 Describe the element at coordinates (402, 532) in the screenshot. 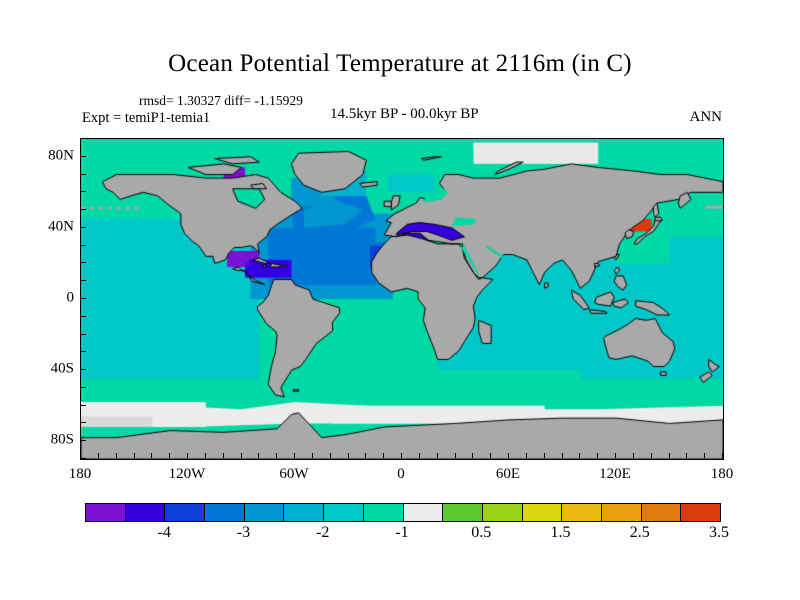

I see `colorbar-tick-label: -1` at that location.